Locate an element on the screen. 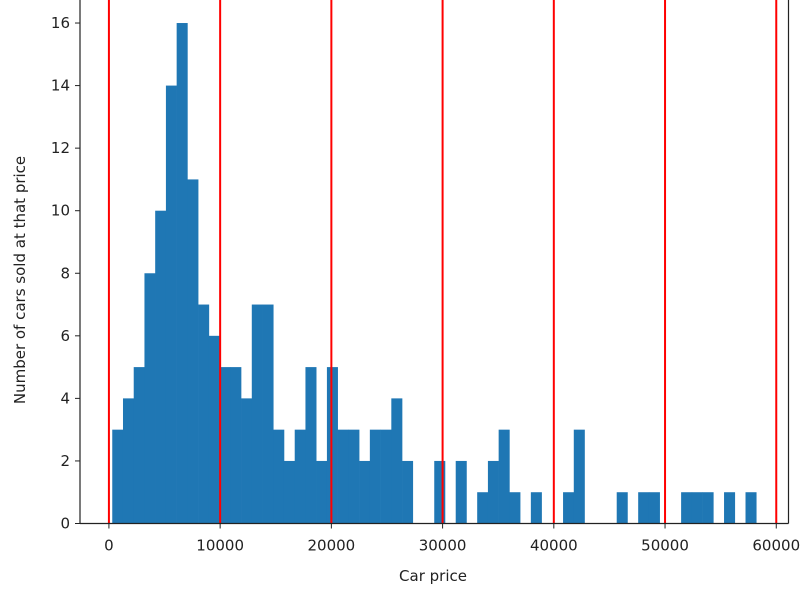  x-tick-label: 20000 is located at coordinates (332, 546).